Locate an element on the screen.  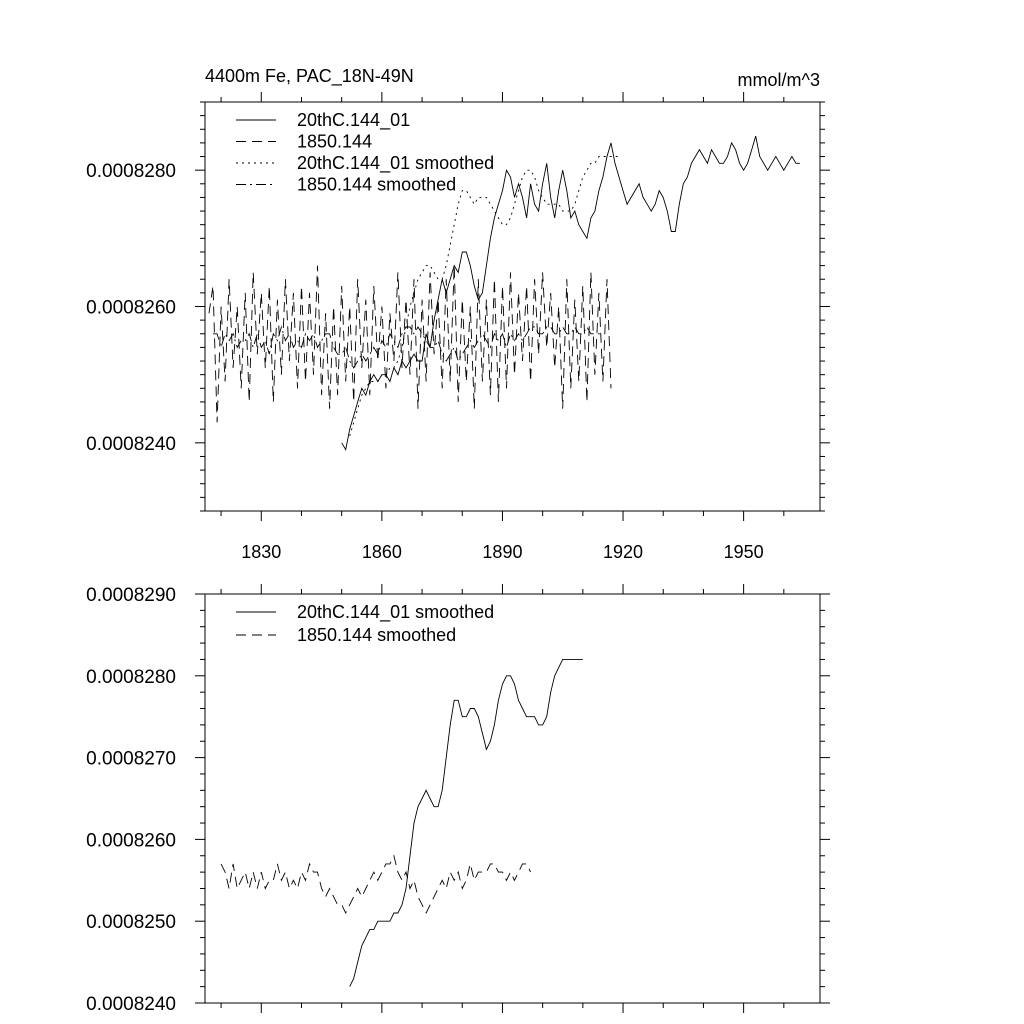
y-tick-label: 0.0008290 is located at coordinates (131, 595).